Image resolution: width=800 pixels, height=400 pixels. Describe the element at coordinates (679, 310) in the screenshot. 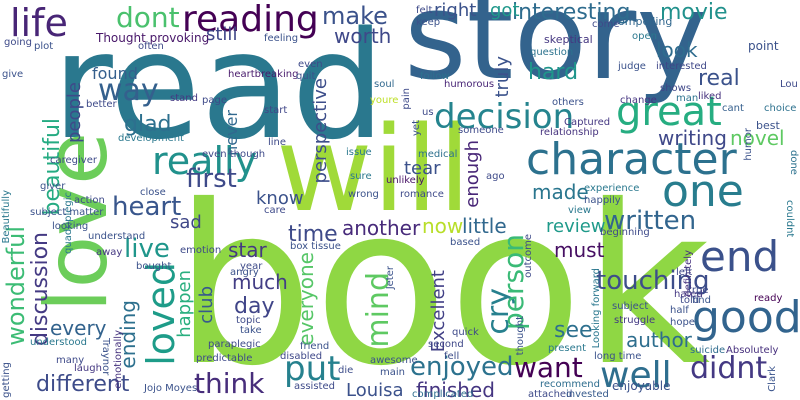

I see `word-half: half` at that location.